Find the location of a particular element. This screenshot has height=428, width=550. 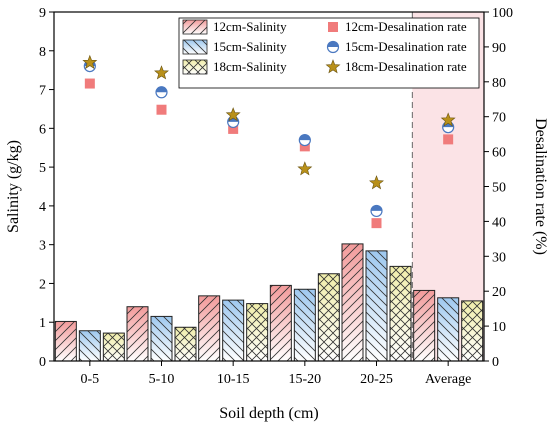

legend-item: 12cm-Salinity is located at coordinates (234, 27).